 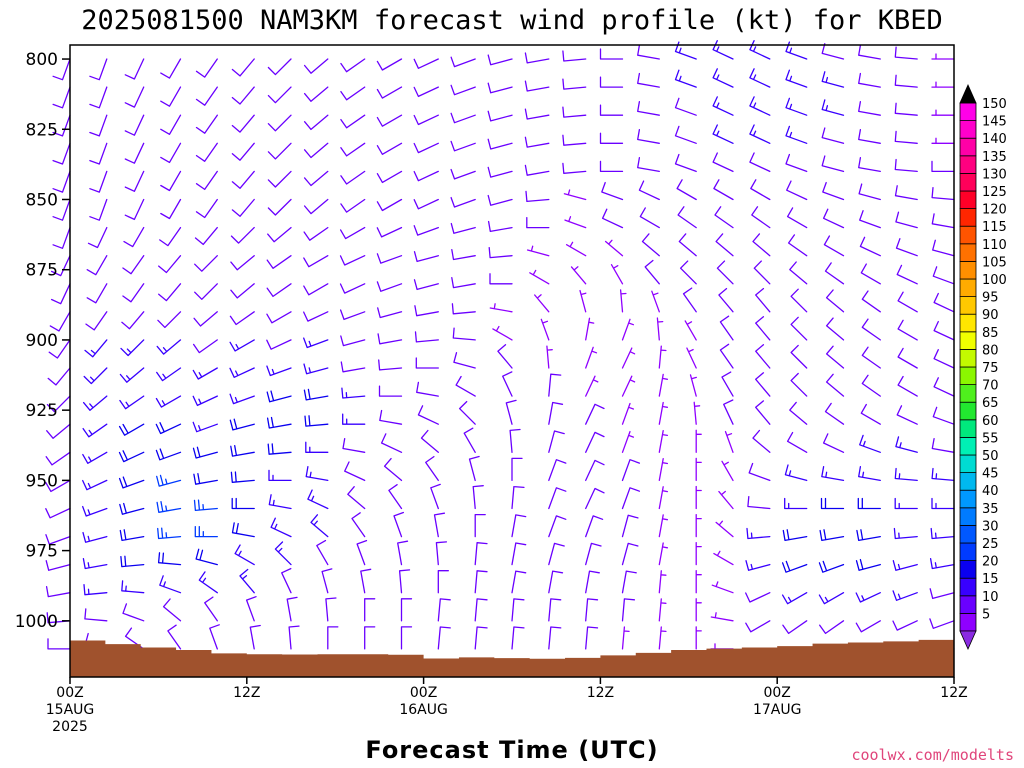 What do you see at coordinates (423, 693) in the screenshot?
I see `x-tick-label: 00Z` at bounding box center [423, 693].